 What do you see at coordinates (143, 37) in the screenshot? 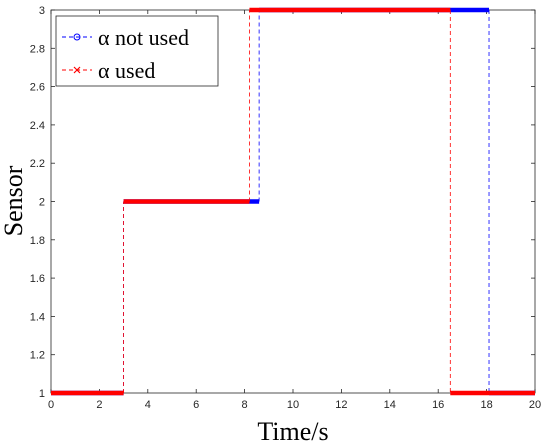
I see `legend-label-not-used: α not used` at bounding box center [143, 37].